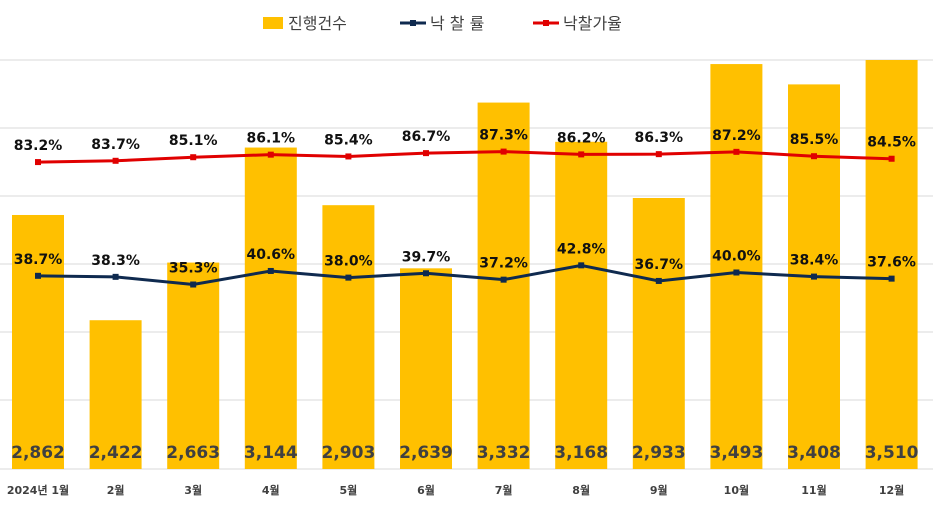 This screenshot has width=933, height=505. I want to click on x-tick-label: 7월, so click(504, 490).